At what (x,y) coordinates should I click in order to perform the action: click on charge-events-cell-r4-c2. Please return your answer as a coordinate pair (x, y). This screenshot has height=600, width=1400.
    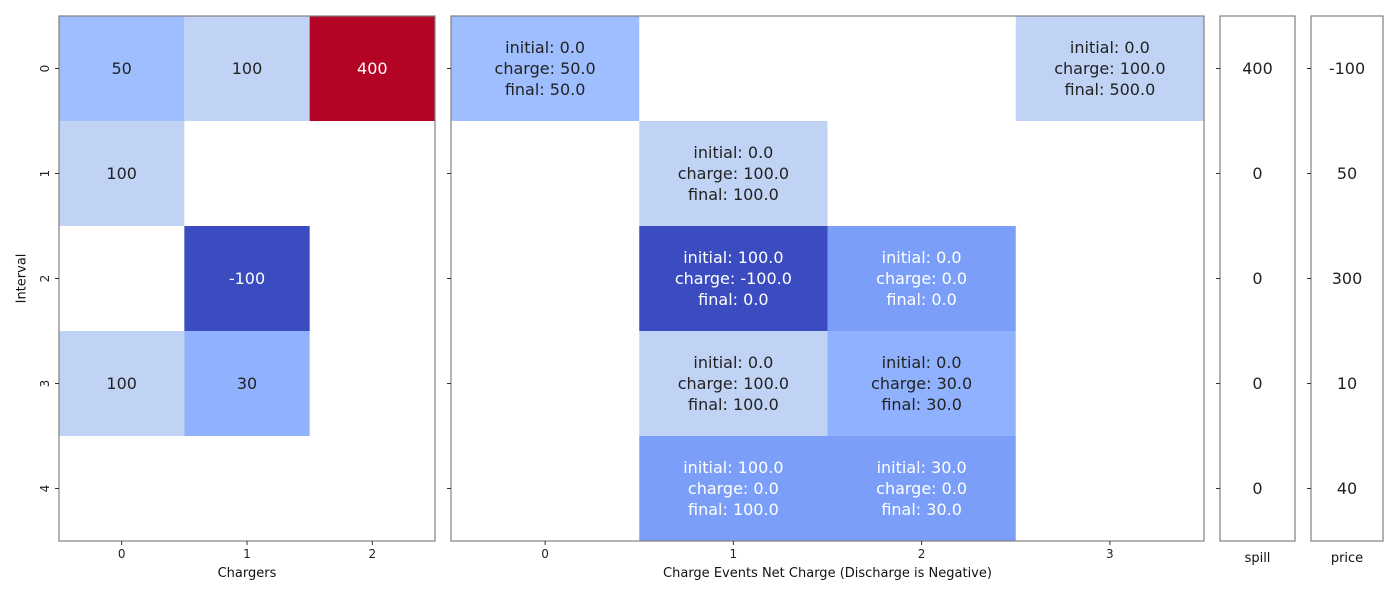
    Looking at the image, I should click on (921, 488).